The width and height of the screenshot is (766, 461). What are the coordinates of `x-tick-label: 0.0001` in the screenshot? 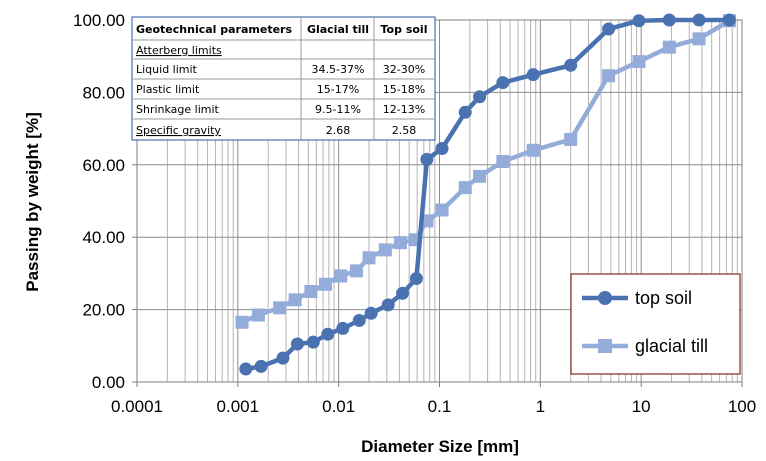 It's located at (137, 406).